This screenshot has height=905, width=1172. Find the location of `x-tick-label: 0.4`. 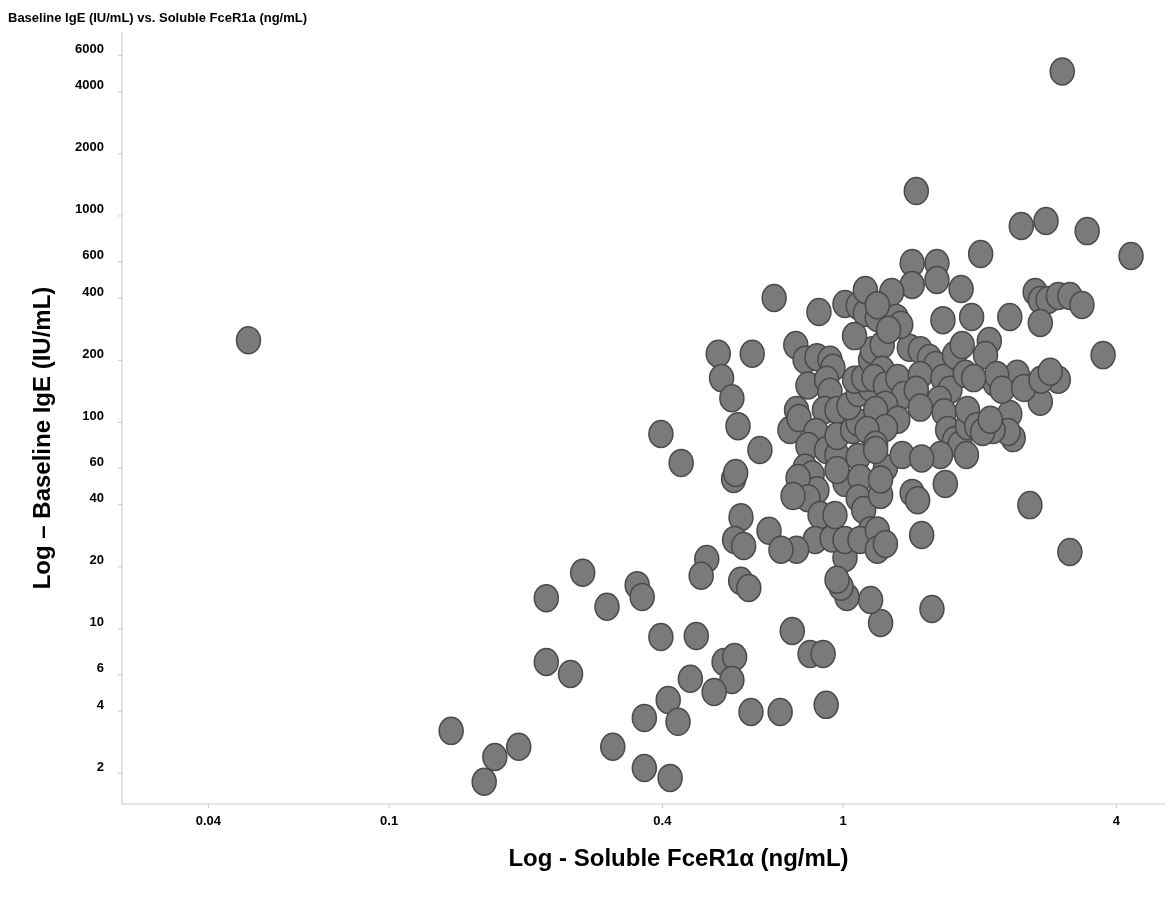

x-tick-label: 0.4 is located at coordinates (663, 821).